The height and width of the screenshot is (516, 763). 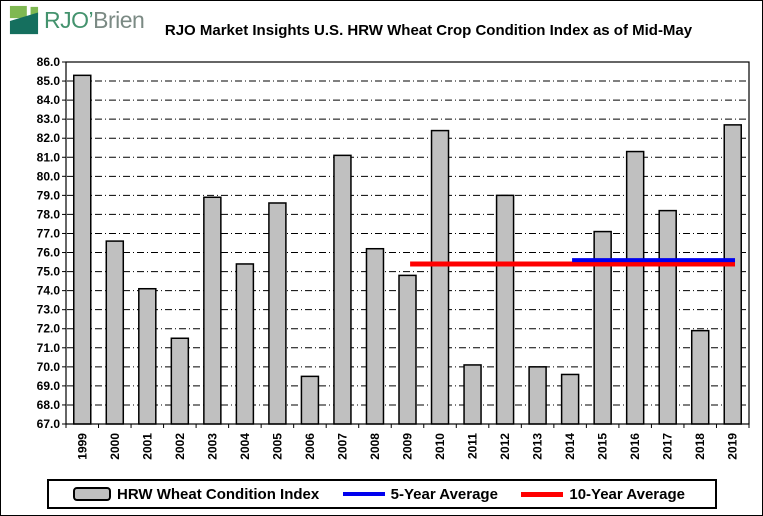 I want to click on y-tick-label: 69.0, so click(x=49, y=386).